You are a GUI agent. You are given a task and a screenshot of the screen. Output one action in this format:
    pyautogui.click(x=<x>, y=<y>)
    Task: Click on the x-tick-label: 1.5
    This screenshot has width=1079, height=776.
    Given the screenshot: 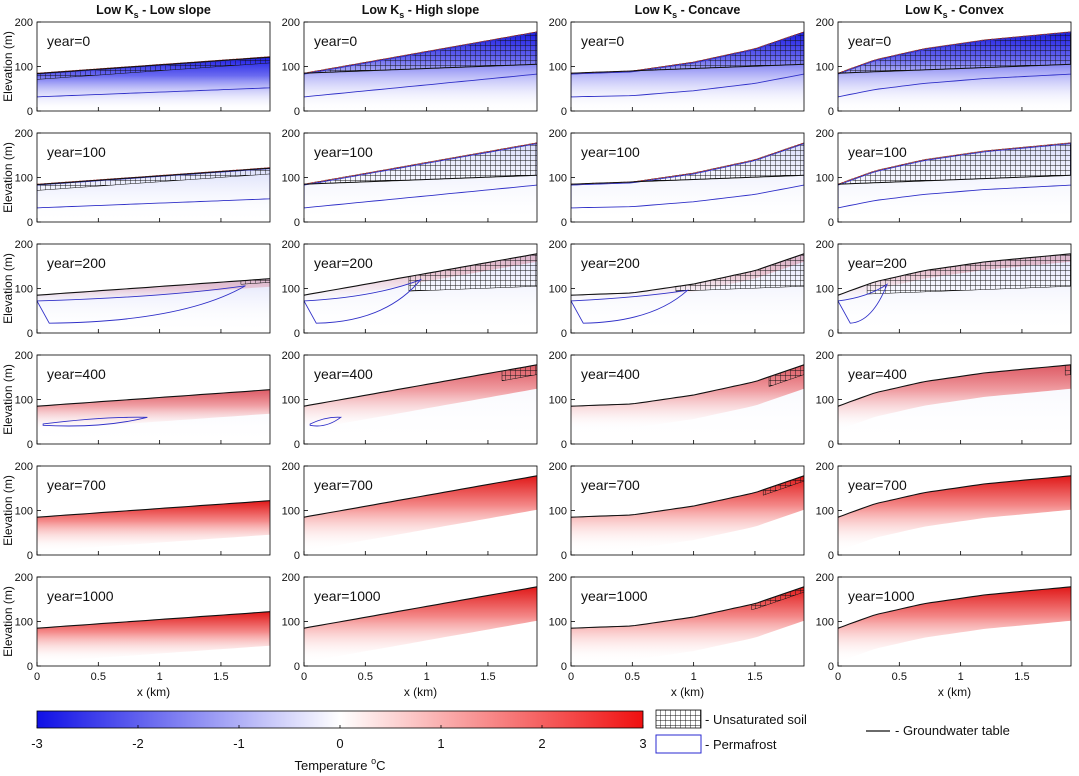 What is the action you would take?
    pyautogui.click(x=754, y=677)
    